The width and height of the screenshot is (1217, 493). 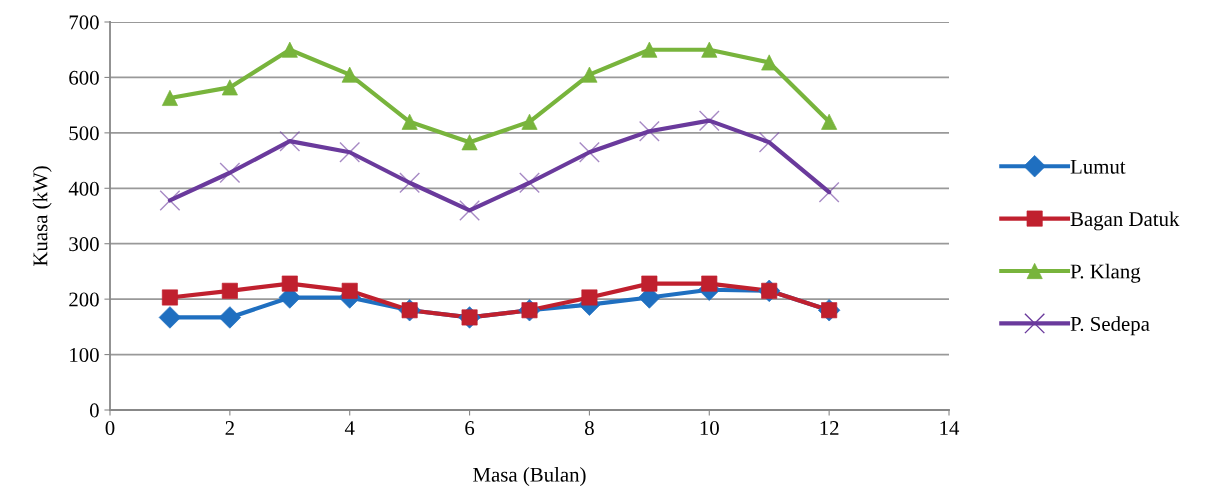 What do you see at coordinates (84, 244) in the screenshot?
I see `y-tick-label: 300` at bounding box center [84, 244].